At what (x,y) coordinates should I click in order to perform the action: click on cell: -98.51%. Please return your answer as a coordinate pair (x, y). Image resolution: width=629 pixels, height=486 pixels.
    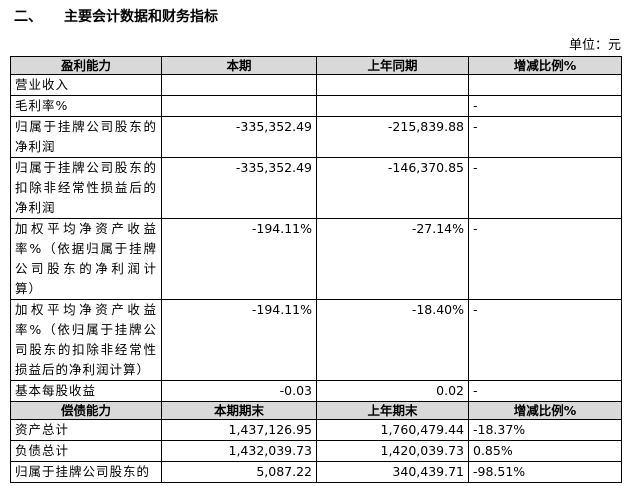
    Looking at the image, I should click on (545, 472).